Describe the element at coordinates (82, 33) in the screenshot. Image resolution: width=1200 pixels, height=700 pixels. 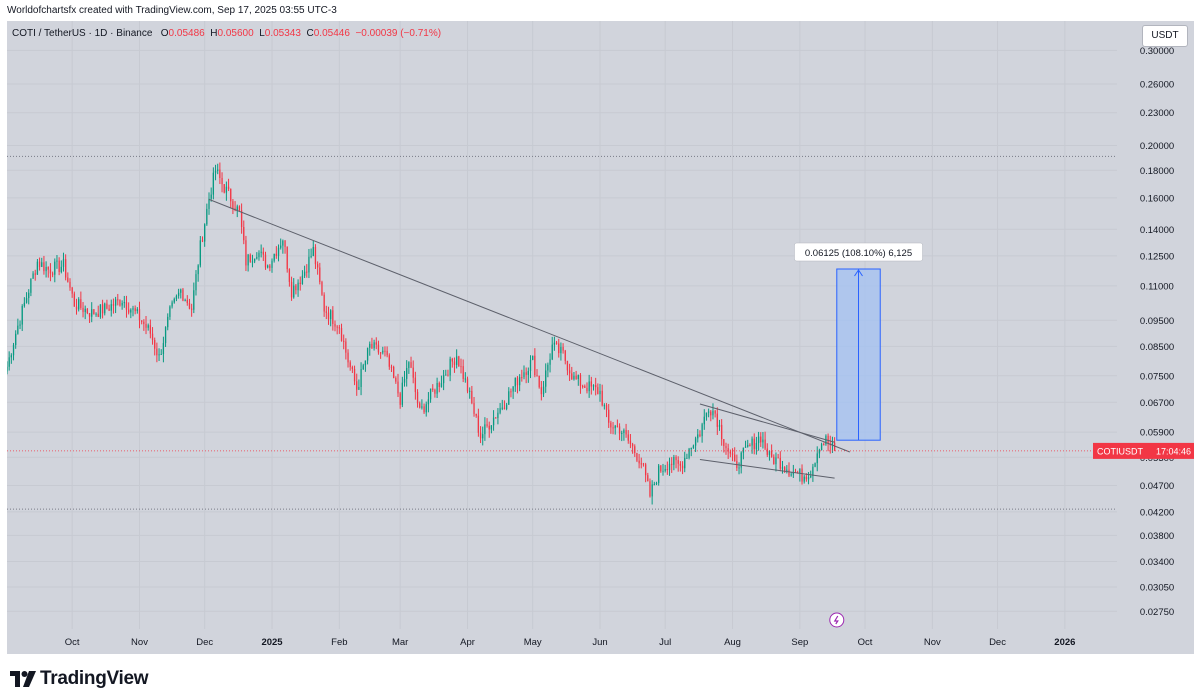
I see `symbol-name: COTI / TetherUS · 1D · Binance` at that location.